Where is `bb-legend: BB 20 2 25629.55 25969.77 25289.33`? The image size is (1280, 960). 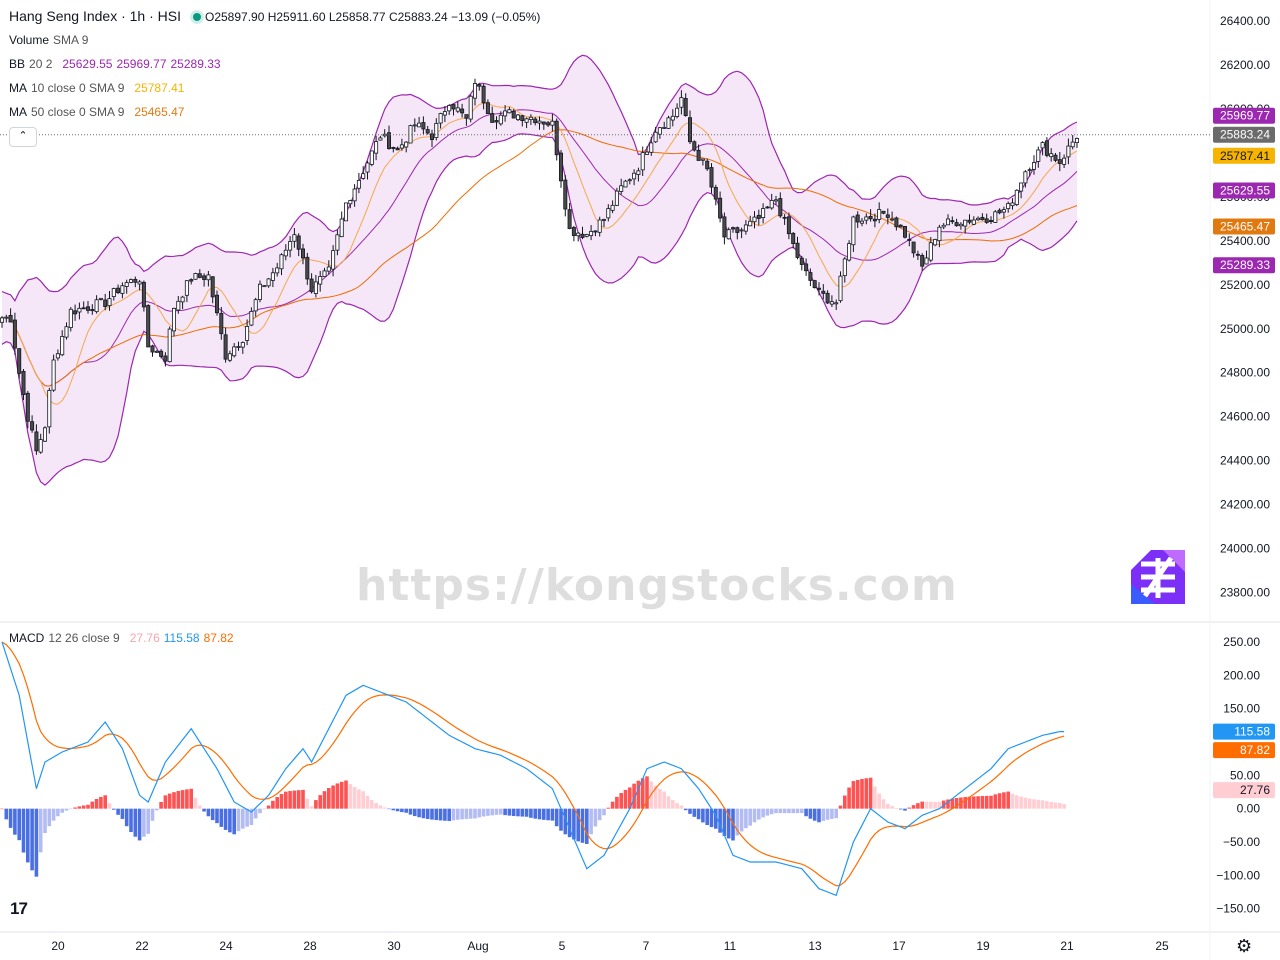 bb-legend: BB 20 2 25629.55 25969.77 25289.33 is located at coordinates (117, 64).